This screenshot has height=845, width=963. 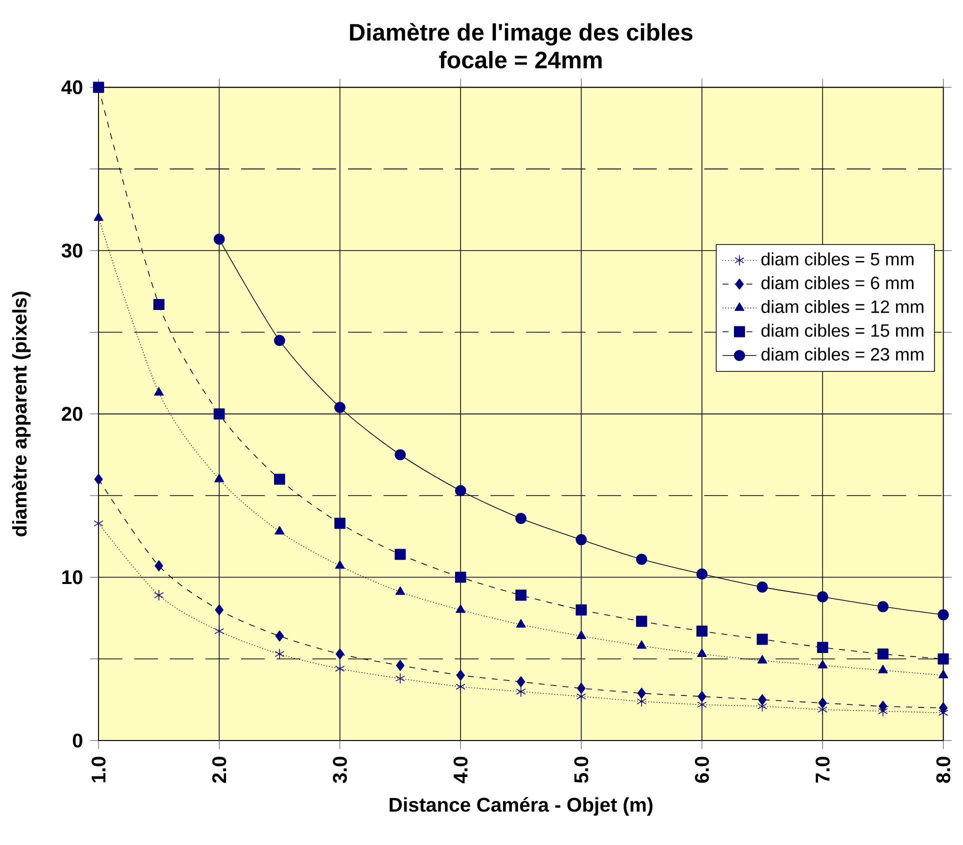 What do you see at coordinates (581, 770) in the screenshot?
I see `x-tick-label: 5.0` at bounding box center [581, 770].